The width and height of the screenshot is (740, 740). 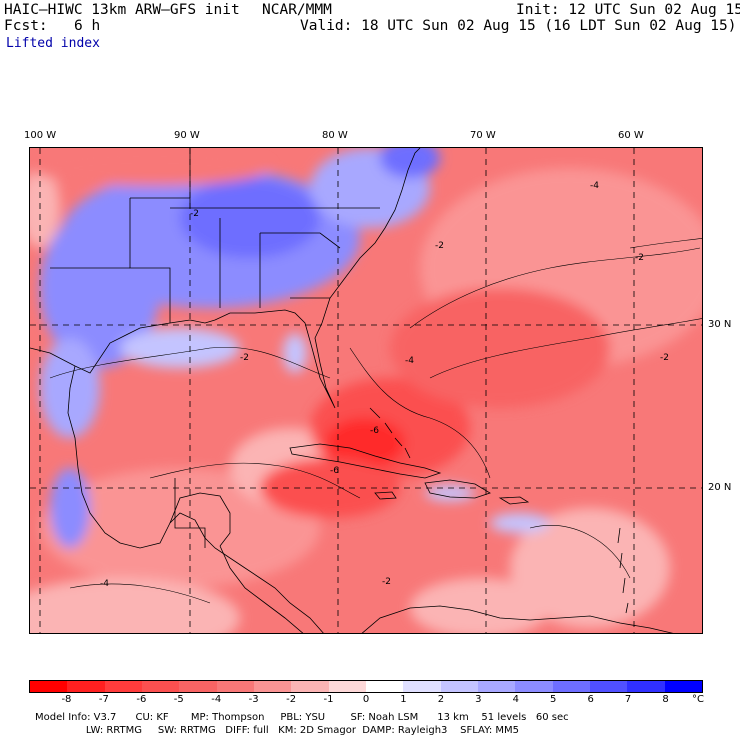 I want to click on forecast-label: Fcst:, so click(x=26, y=26).